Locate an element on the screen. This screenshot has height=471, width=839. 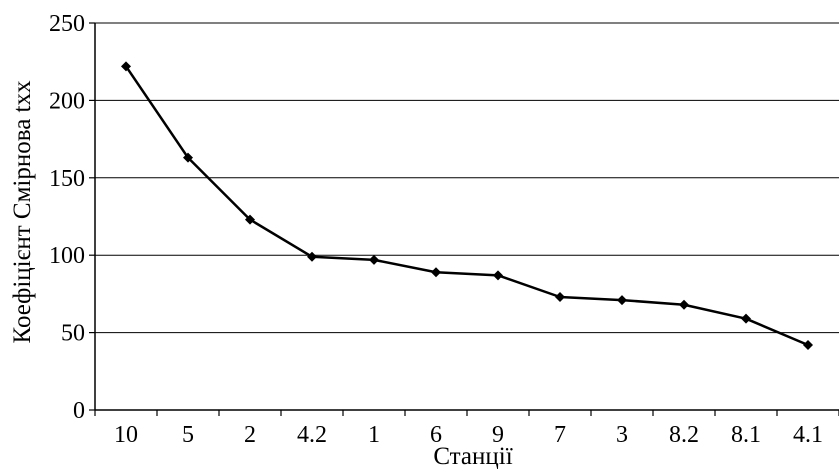
x-tick-label-7: 7 is located at coordinates (560, 435).